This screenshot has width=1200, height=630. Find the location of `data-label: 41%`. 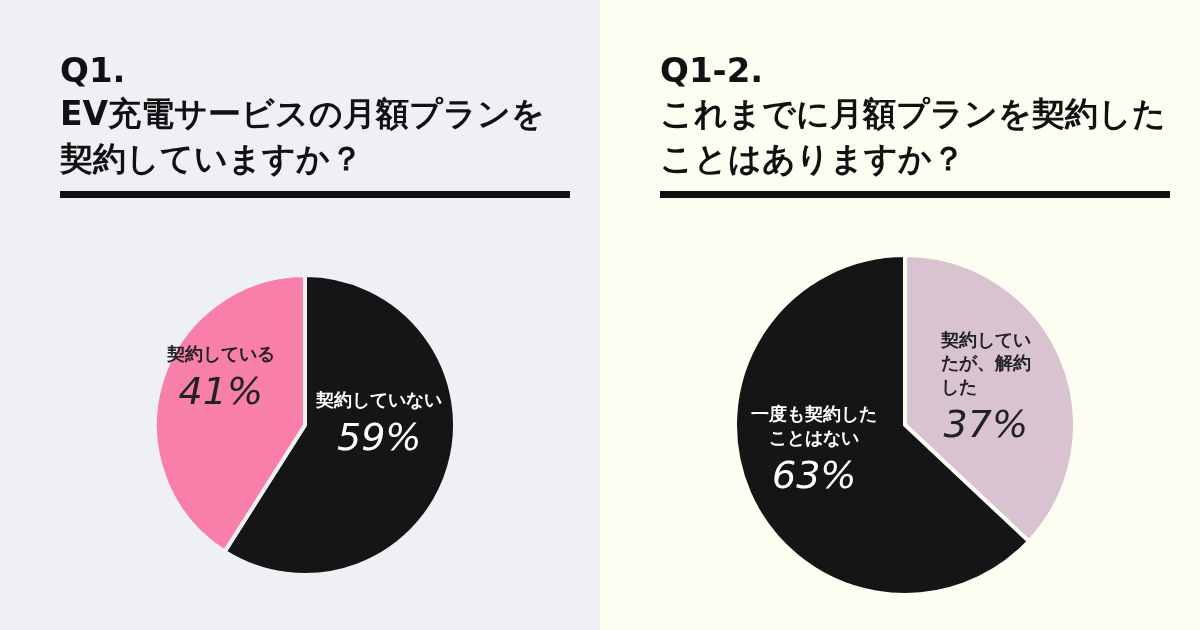

data-label: 41% is located at coordinates (220, 391).